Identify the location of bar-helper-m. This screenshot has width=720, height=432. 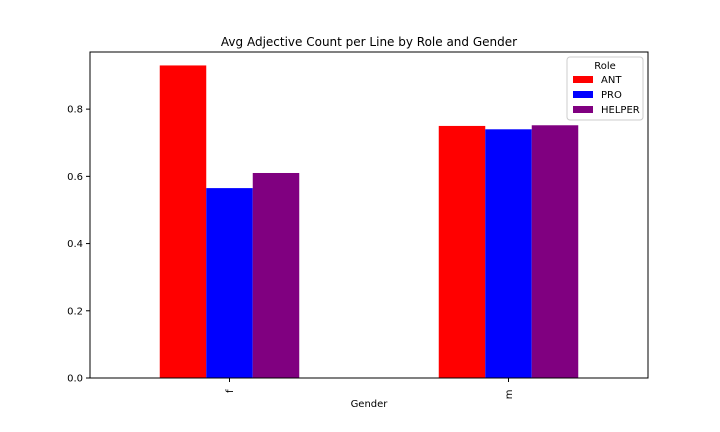
(555, 251).